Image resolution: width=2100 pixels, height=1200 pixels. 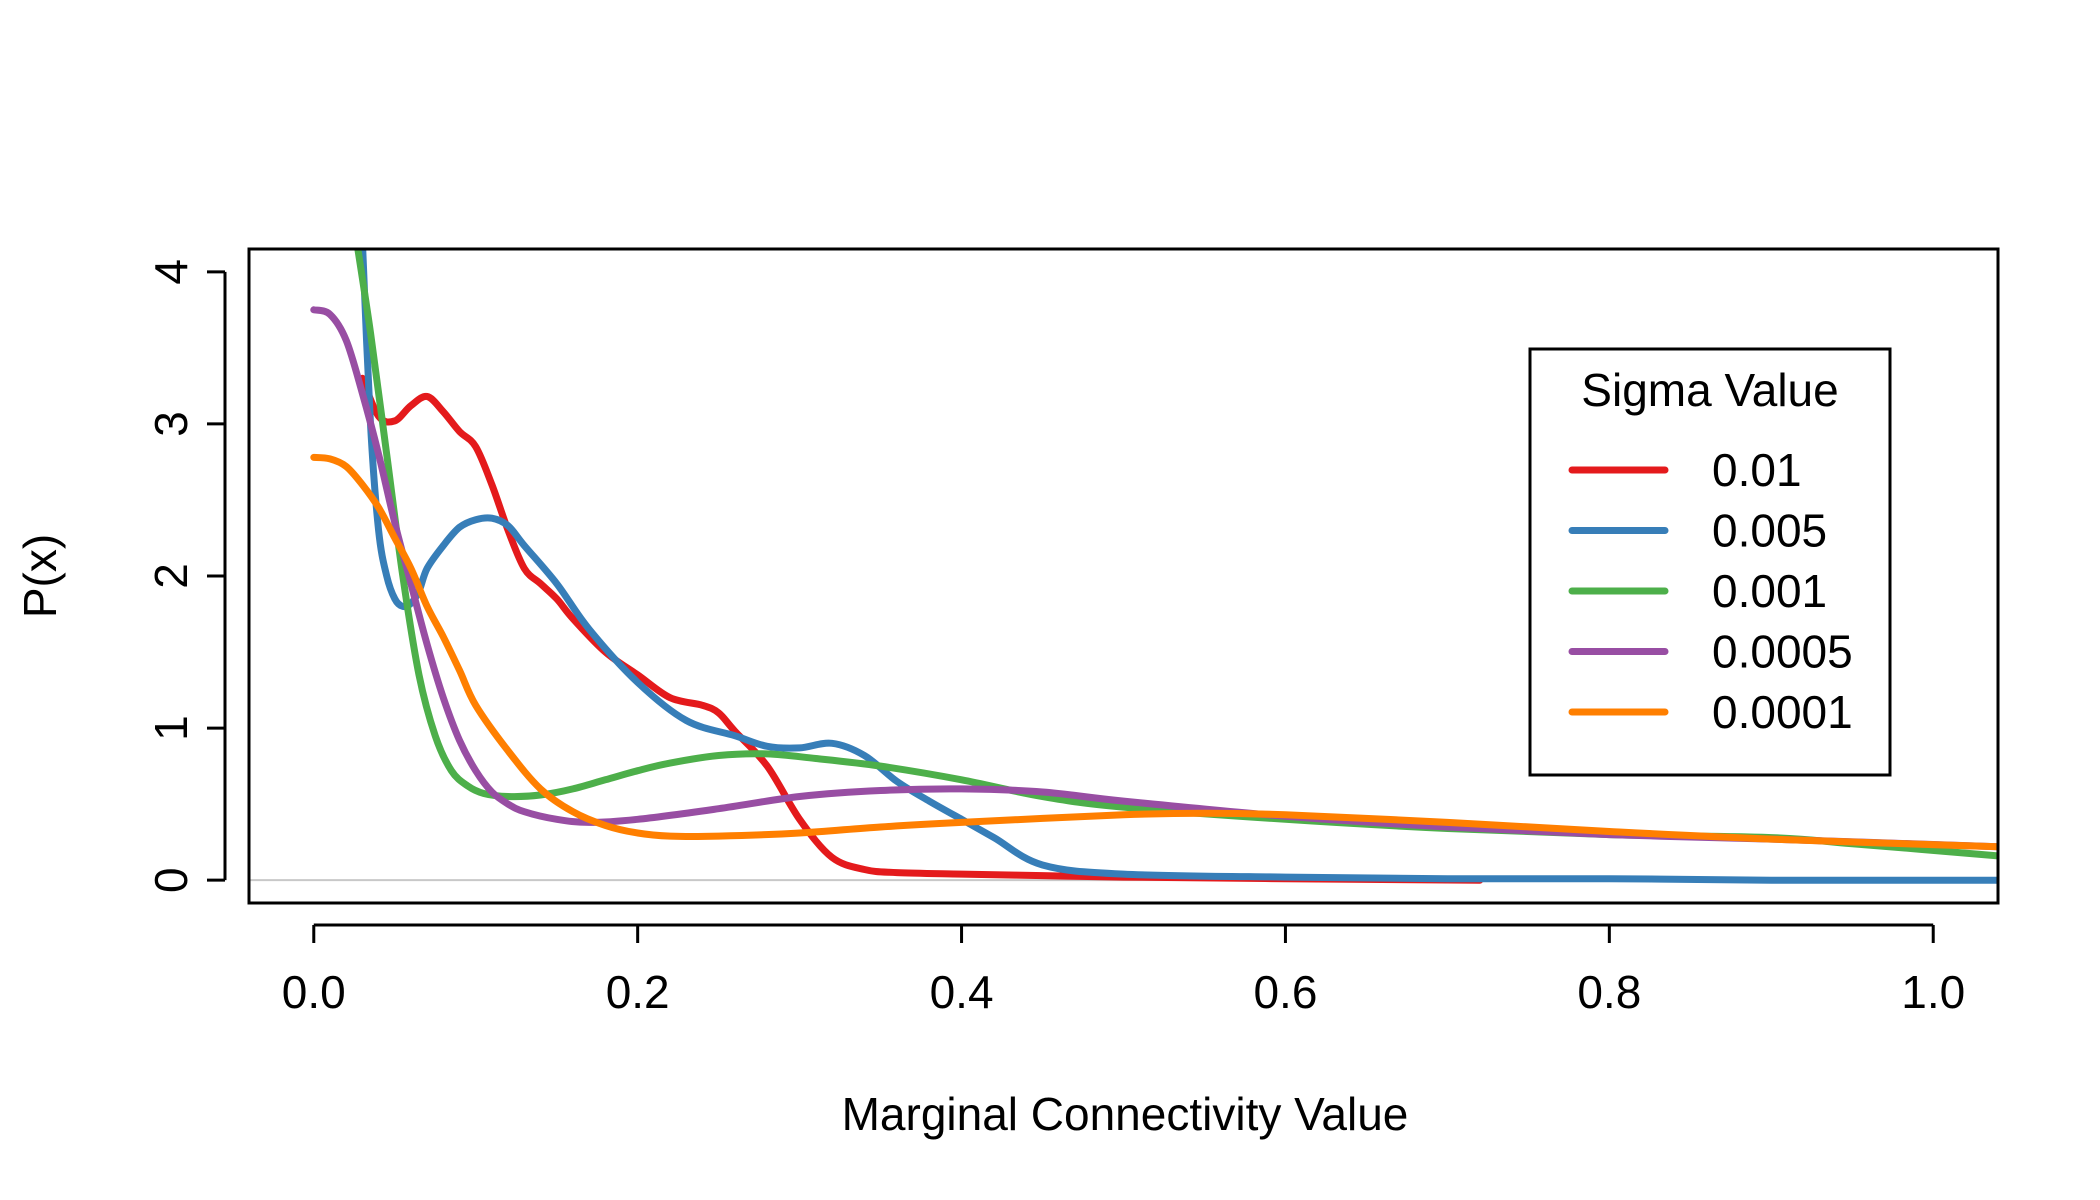 I want to click on legend: Sigma Value 0.01 0.005 0.001 0.0005 0.0001, so click(x=1710, y=562).